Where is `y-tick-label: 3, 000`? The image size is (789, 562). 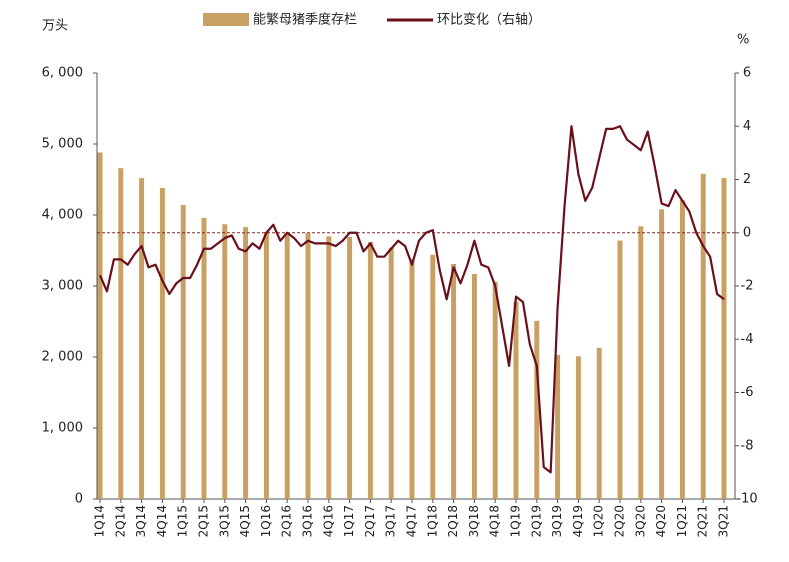 y-tick-label: 3, 000 is located at coordinates (62, 286).